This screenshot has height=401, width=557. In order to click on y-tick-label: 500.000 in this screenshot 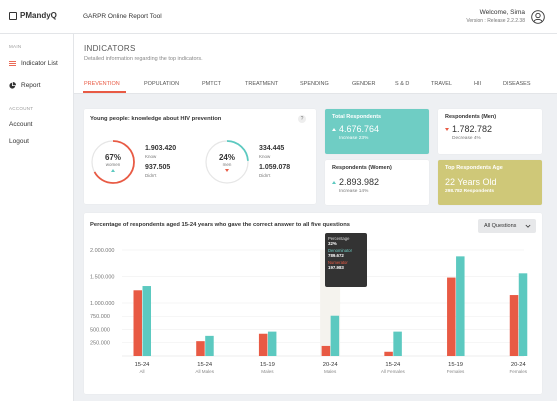, I will do `click(100, 330)`.